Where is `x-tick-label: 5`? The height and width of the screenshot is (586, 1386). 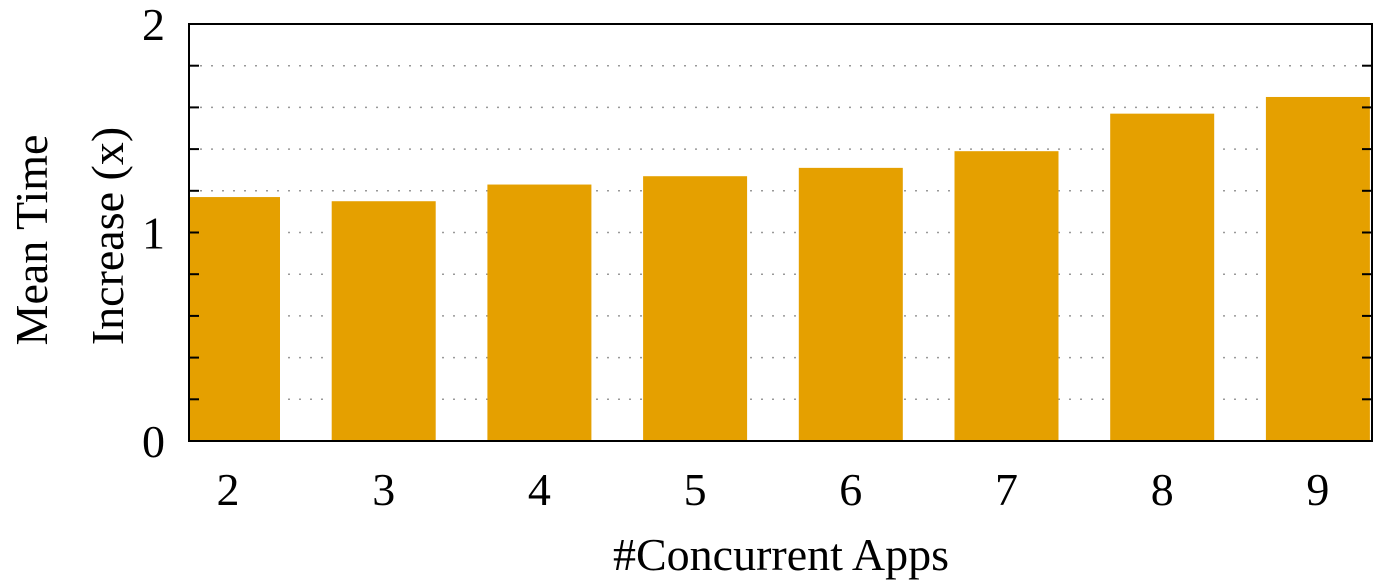
x-tick-label: 5 is located at coordinates (695, 489).